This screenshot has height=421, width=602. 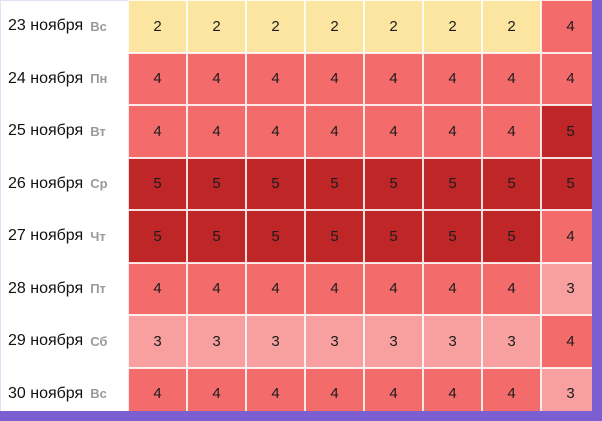 I want to click on weekday-text: Пт, so click(x=98, y=289).